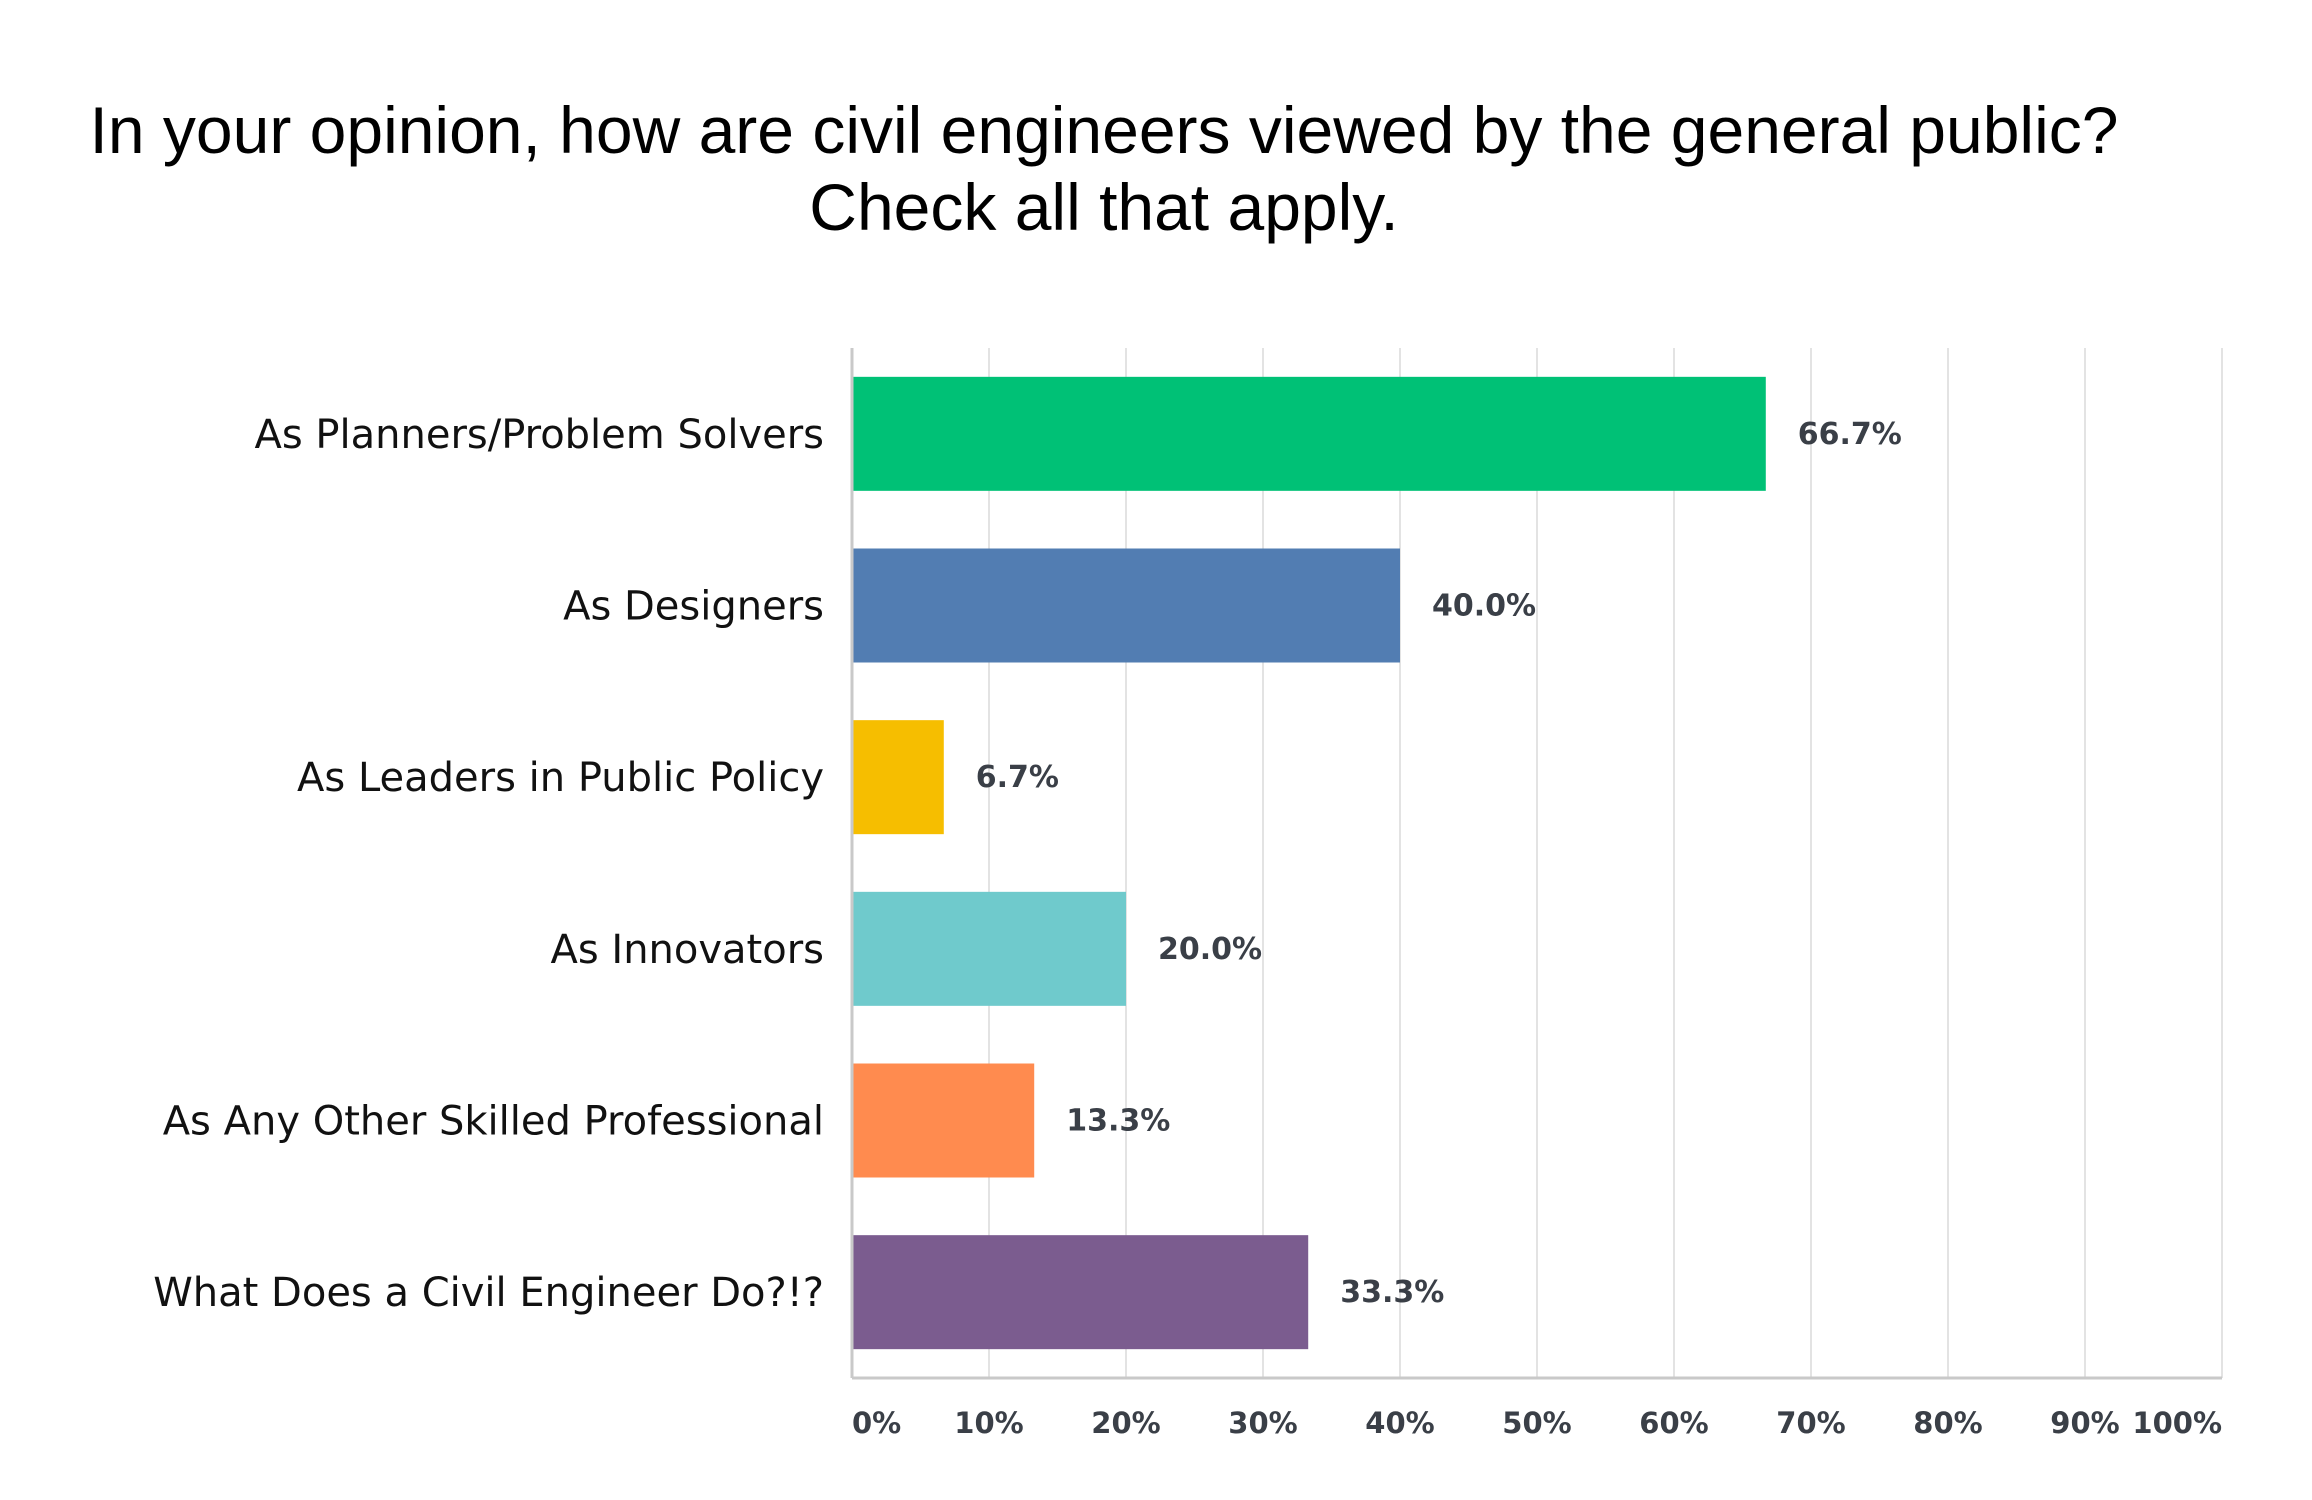 This screenshot has width=2312, height=1500. Describe the element at coordinates (693, 607) in the screenshot. I see `category-label: As Designers` at that location.